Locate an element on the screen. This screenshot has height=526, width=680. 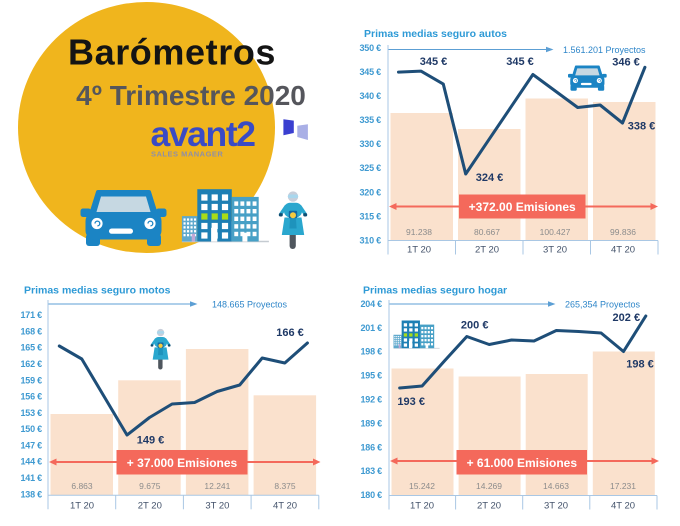
svg-text: 338 € is located at coordinates (642, 127).